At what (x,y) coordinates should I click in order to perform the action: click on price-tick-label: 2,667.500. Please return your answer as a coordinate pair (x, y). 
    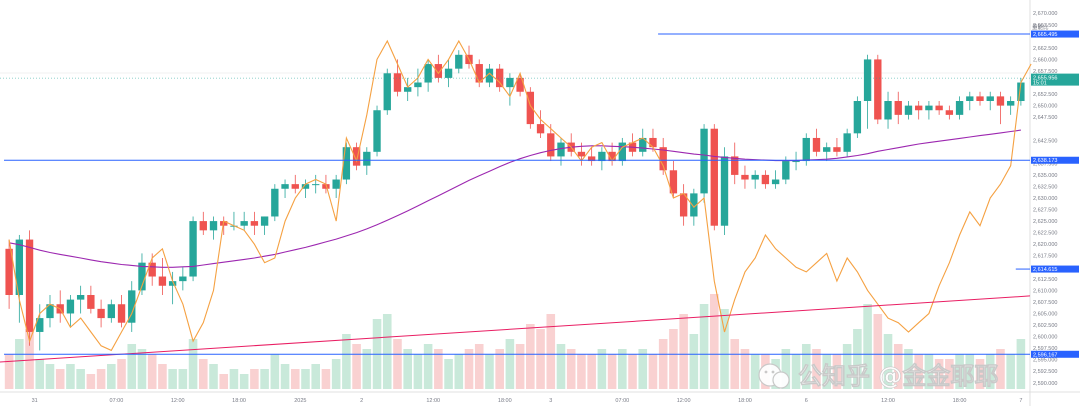
    Looking at the image, I should click on (1045, 26).